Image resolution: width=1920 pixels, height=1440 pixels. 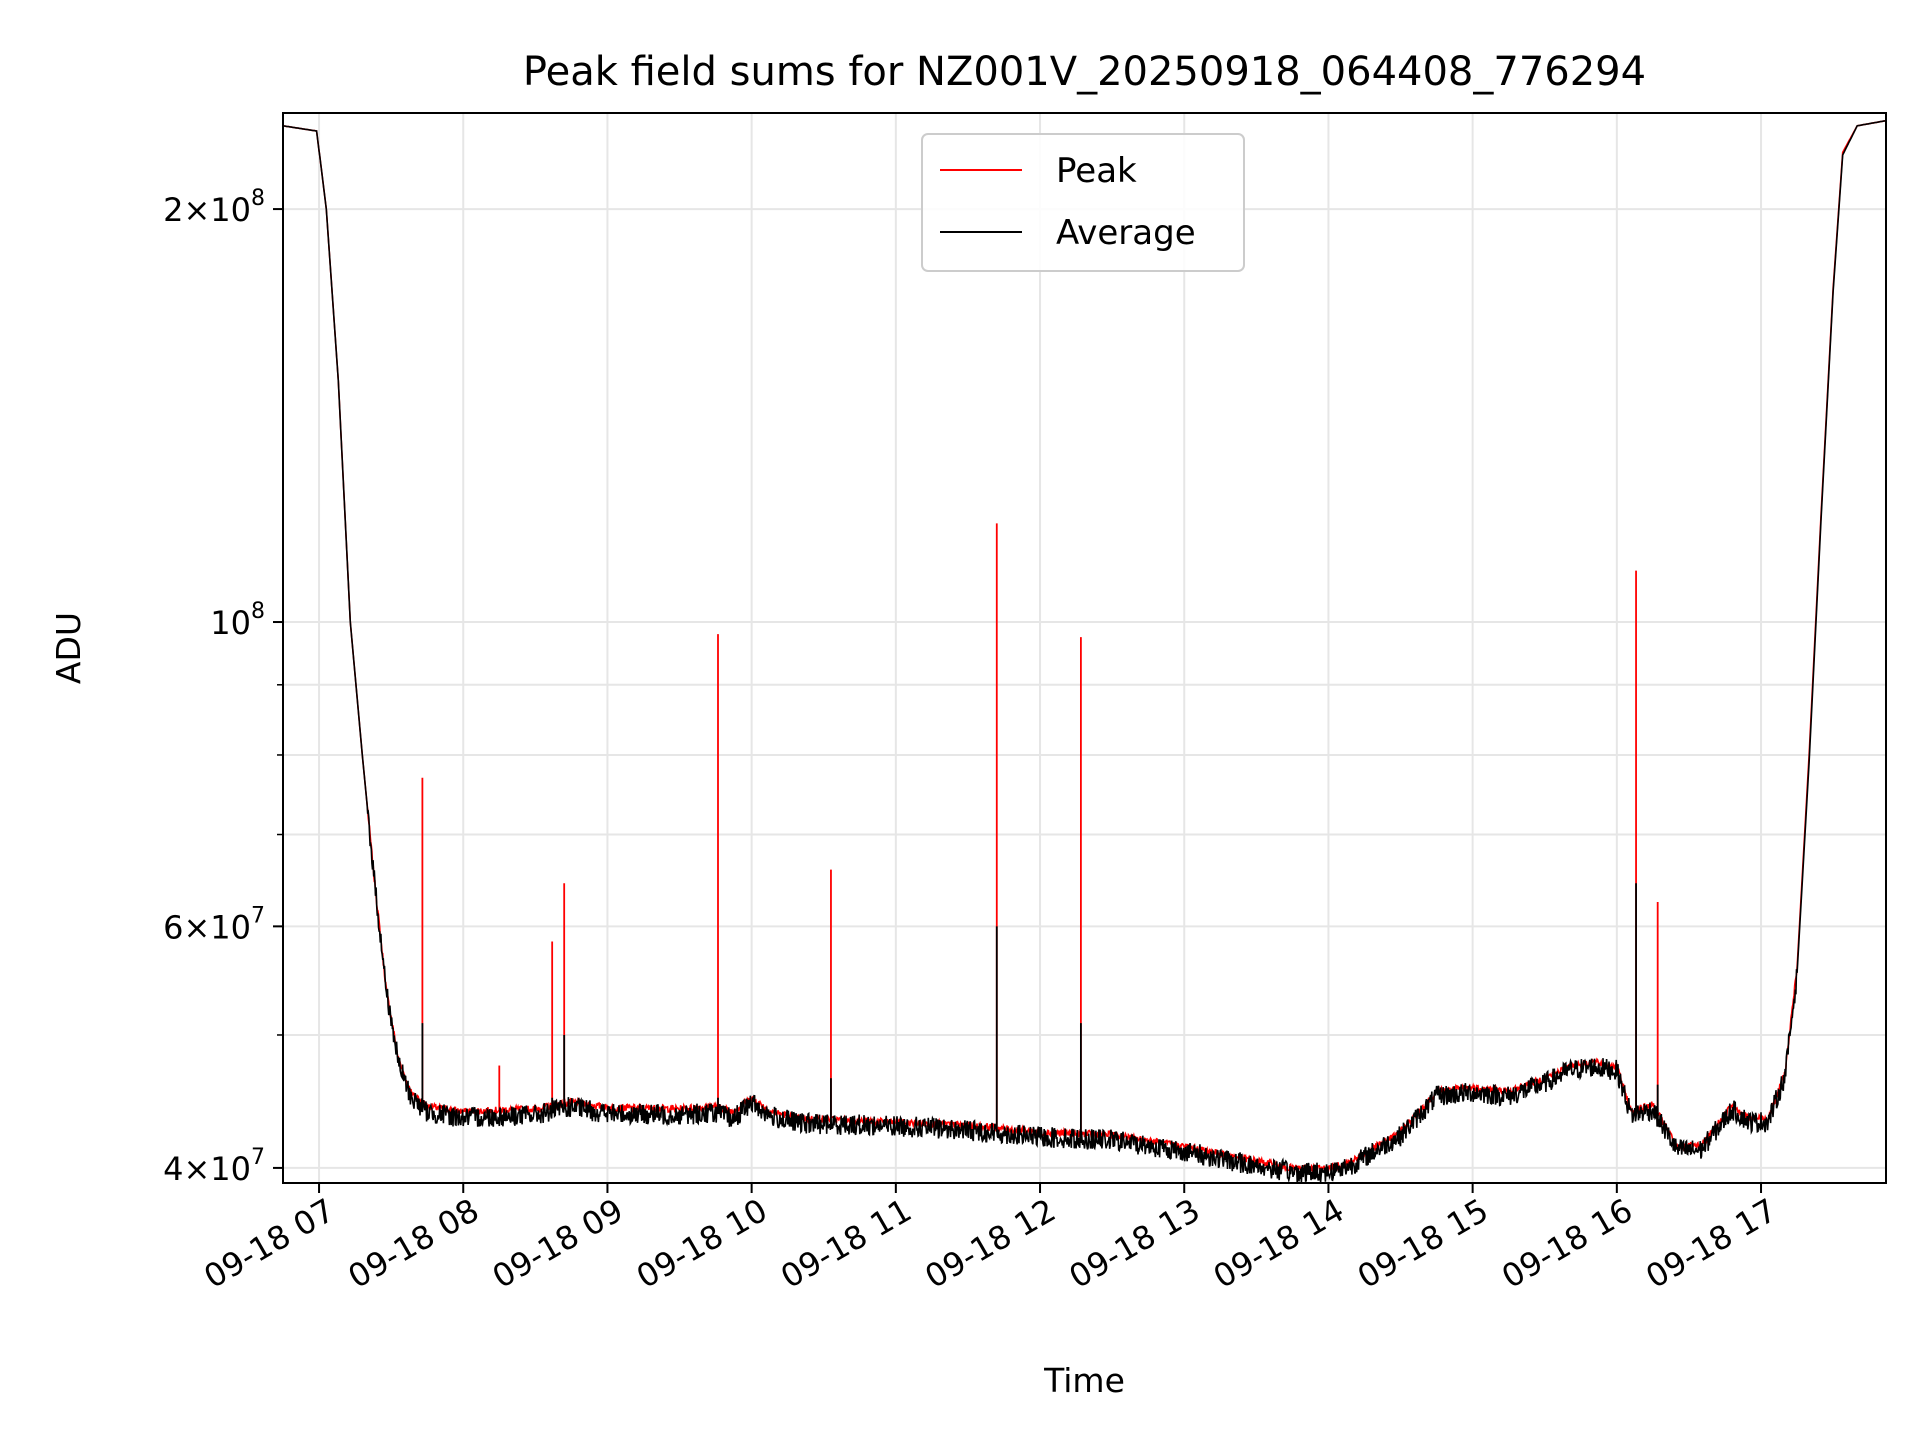 What do you see at coordinates (1423, 1243) in the screenshot?
I see `x-tick-label: 09-18 15` at bounding box center [1423, 1243].